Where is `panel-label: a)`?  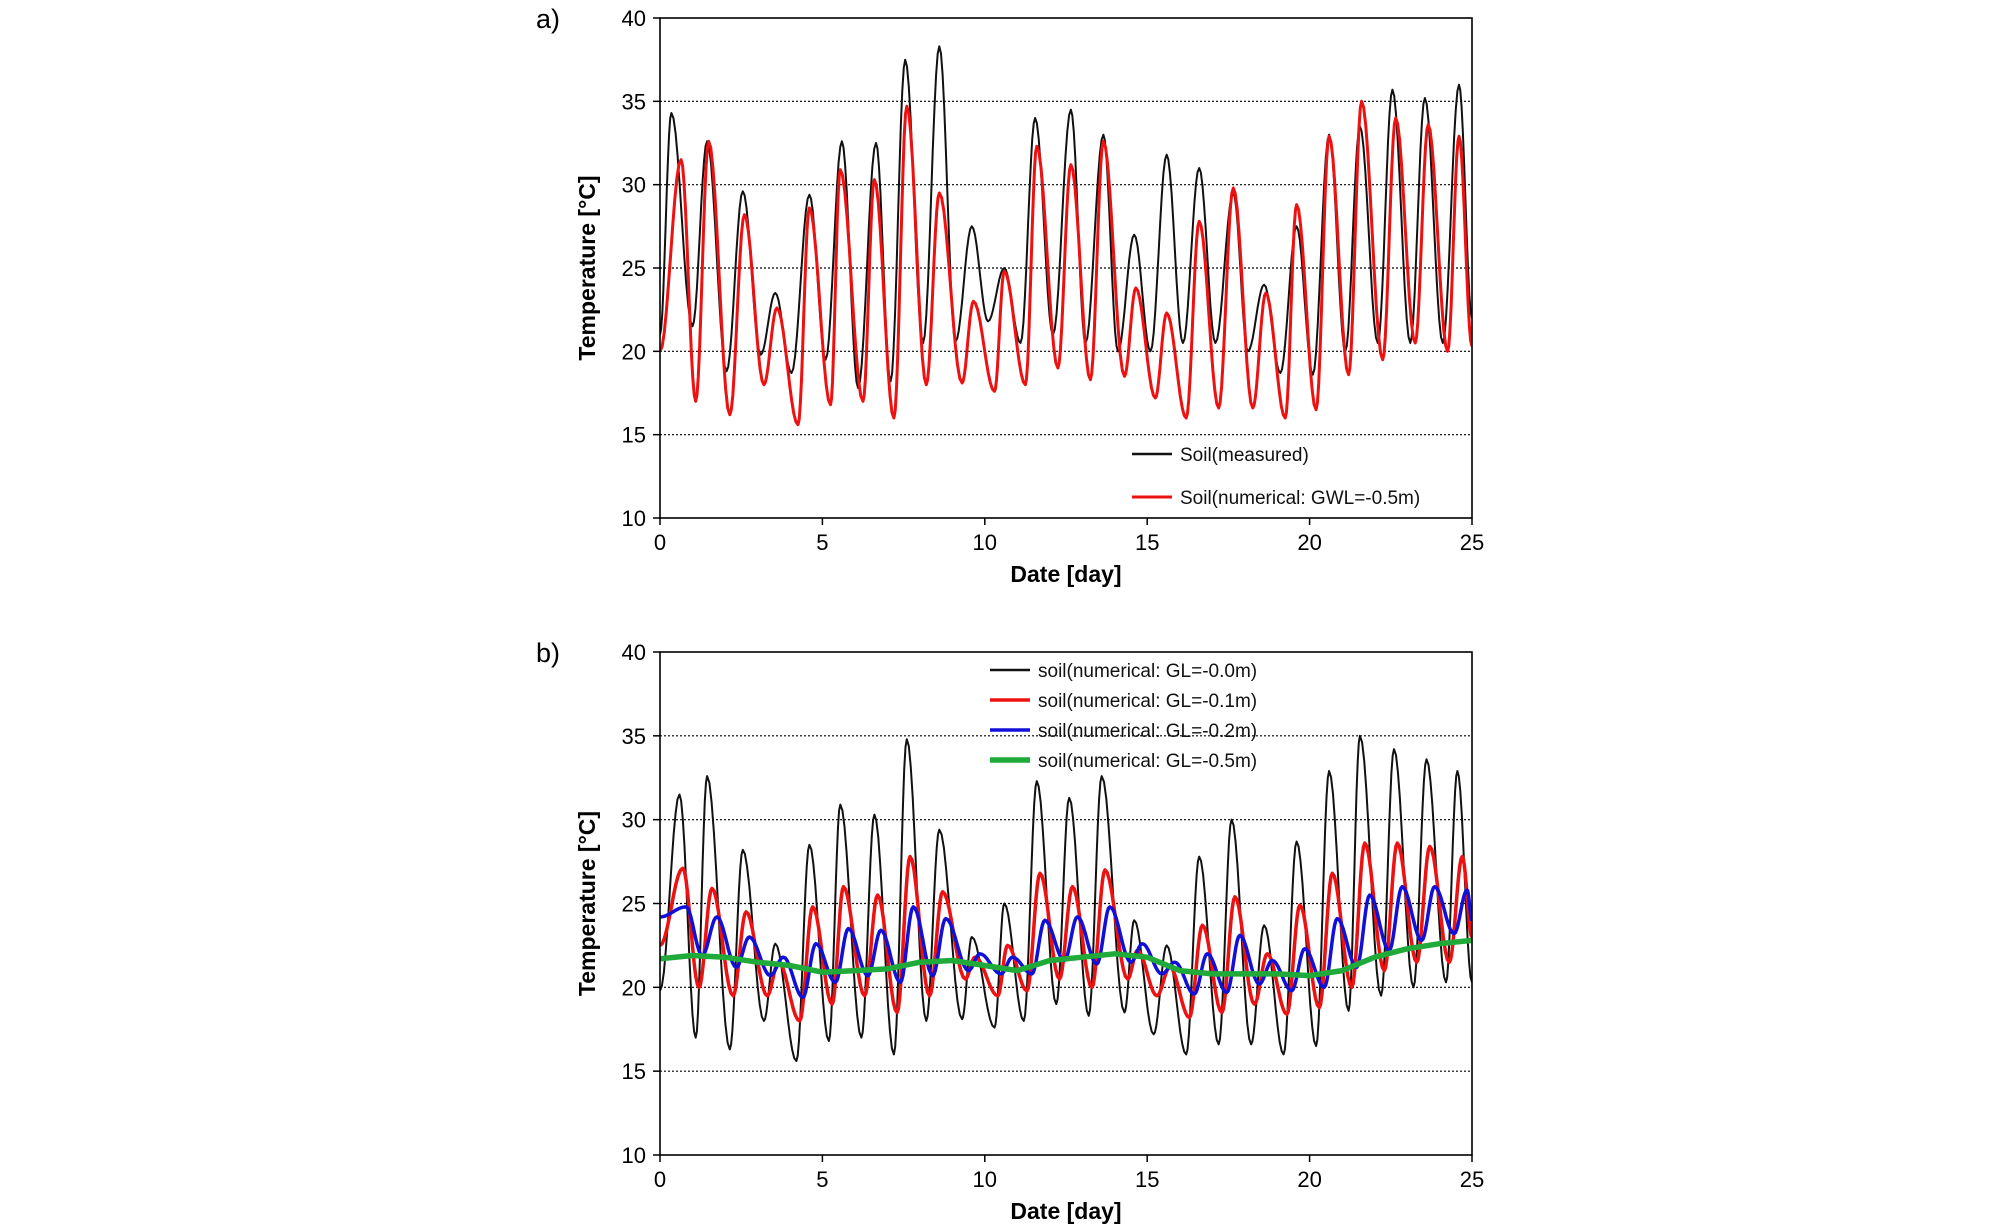
panel-label: a) is located at coordinates (548, 19).